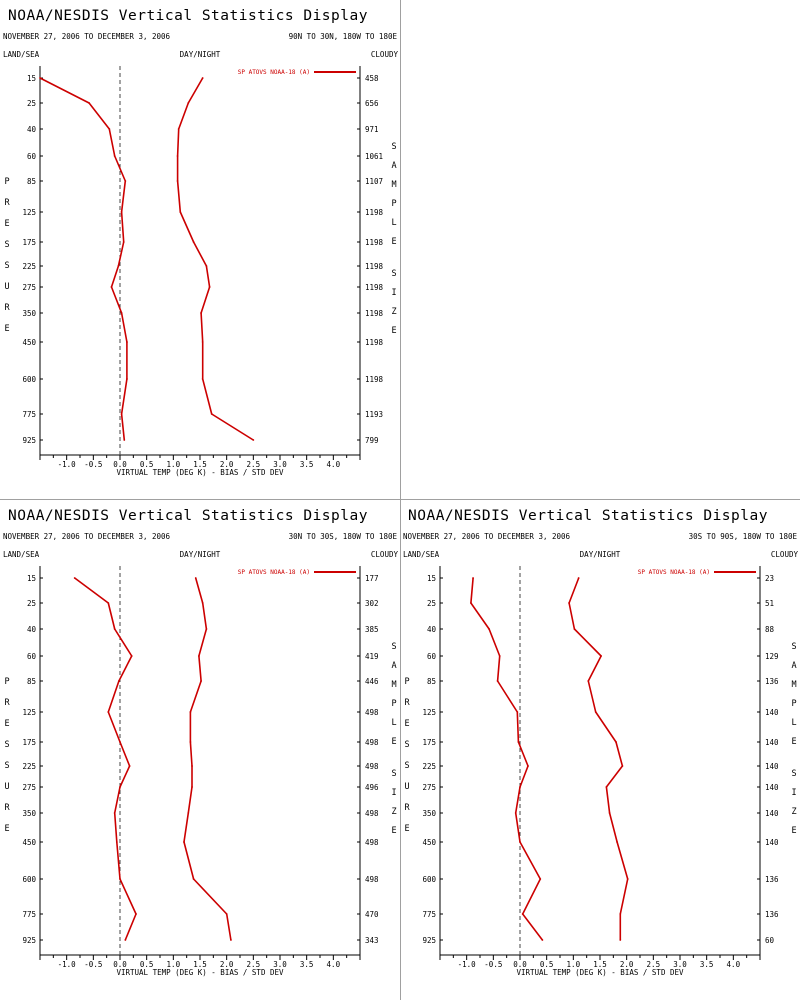 The image size is (800, 1000). Describe the element at coordinates (393, 204) in the screenshot. I see `sample-size-axis-title-letter: P` at that location.